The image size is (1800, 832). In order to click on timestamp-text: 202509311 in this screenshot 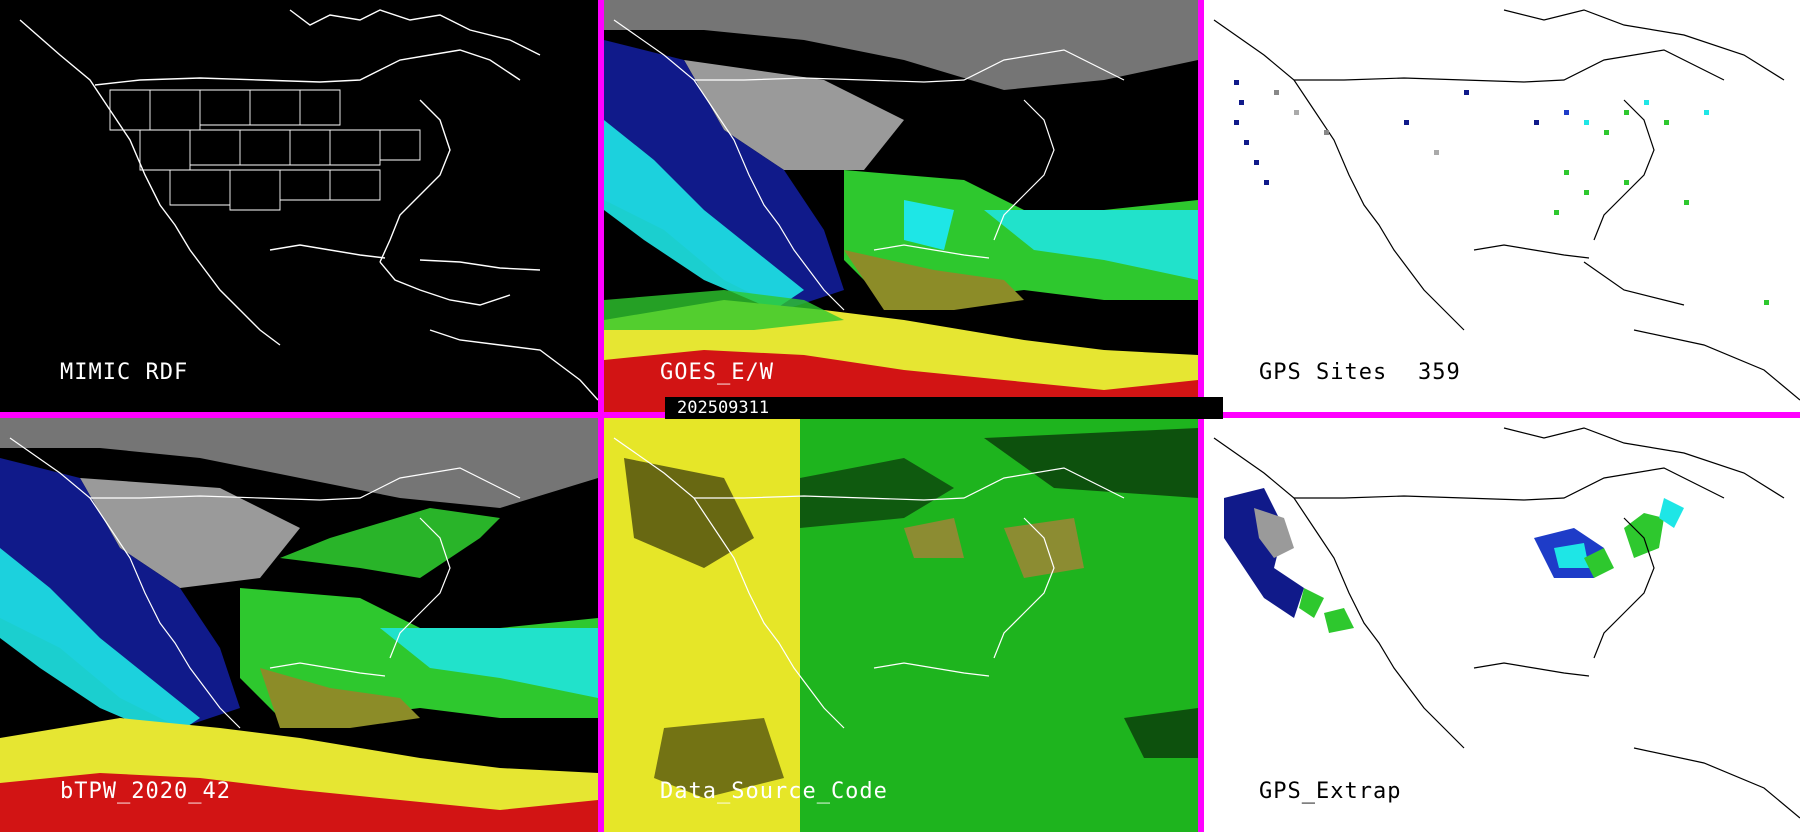, I will do `click(723, 408)`.